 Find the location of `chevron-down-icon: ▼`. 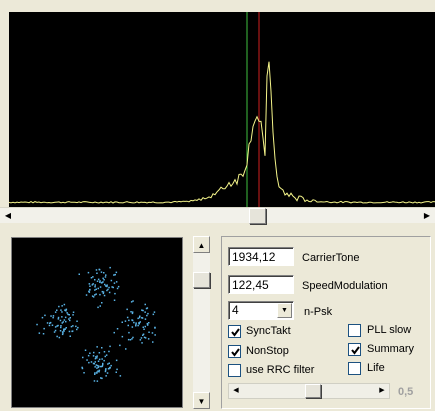

chevron-down-icon: ▼ is located at coordinates (284, 310).